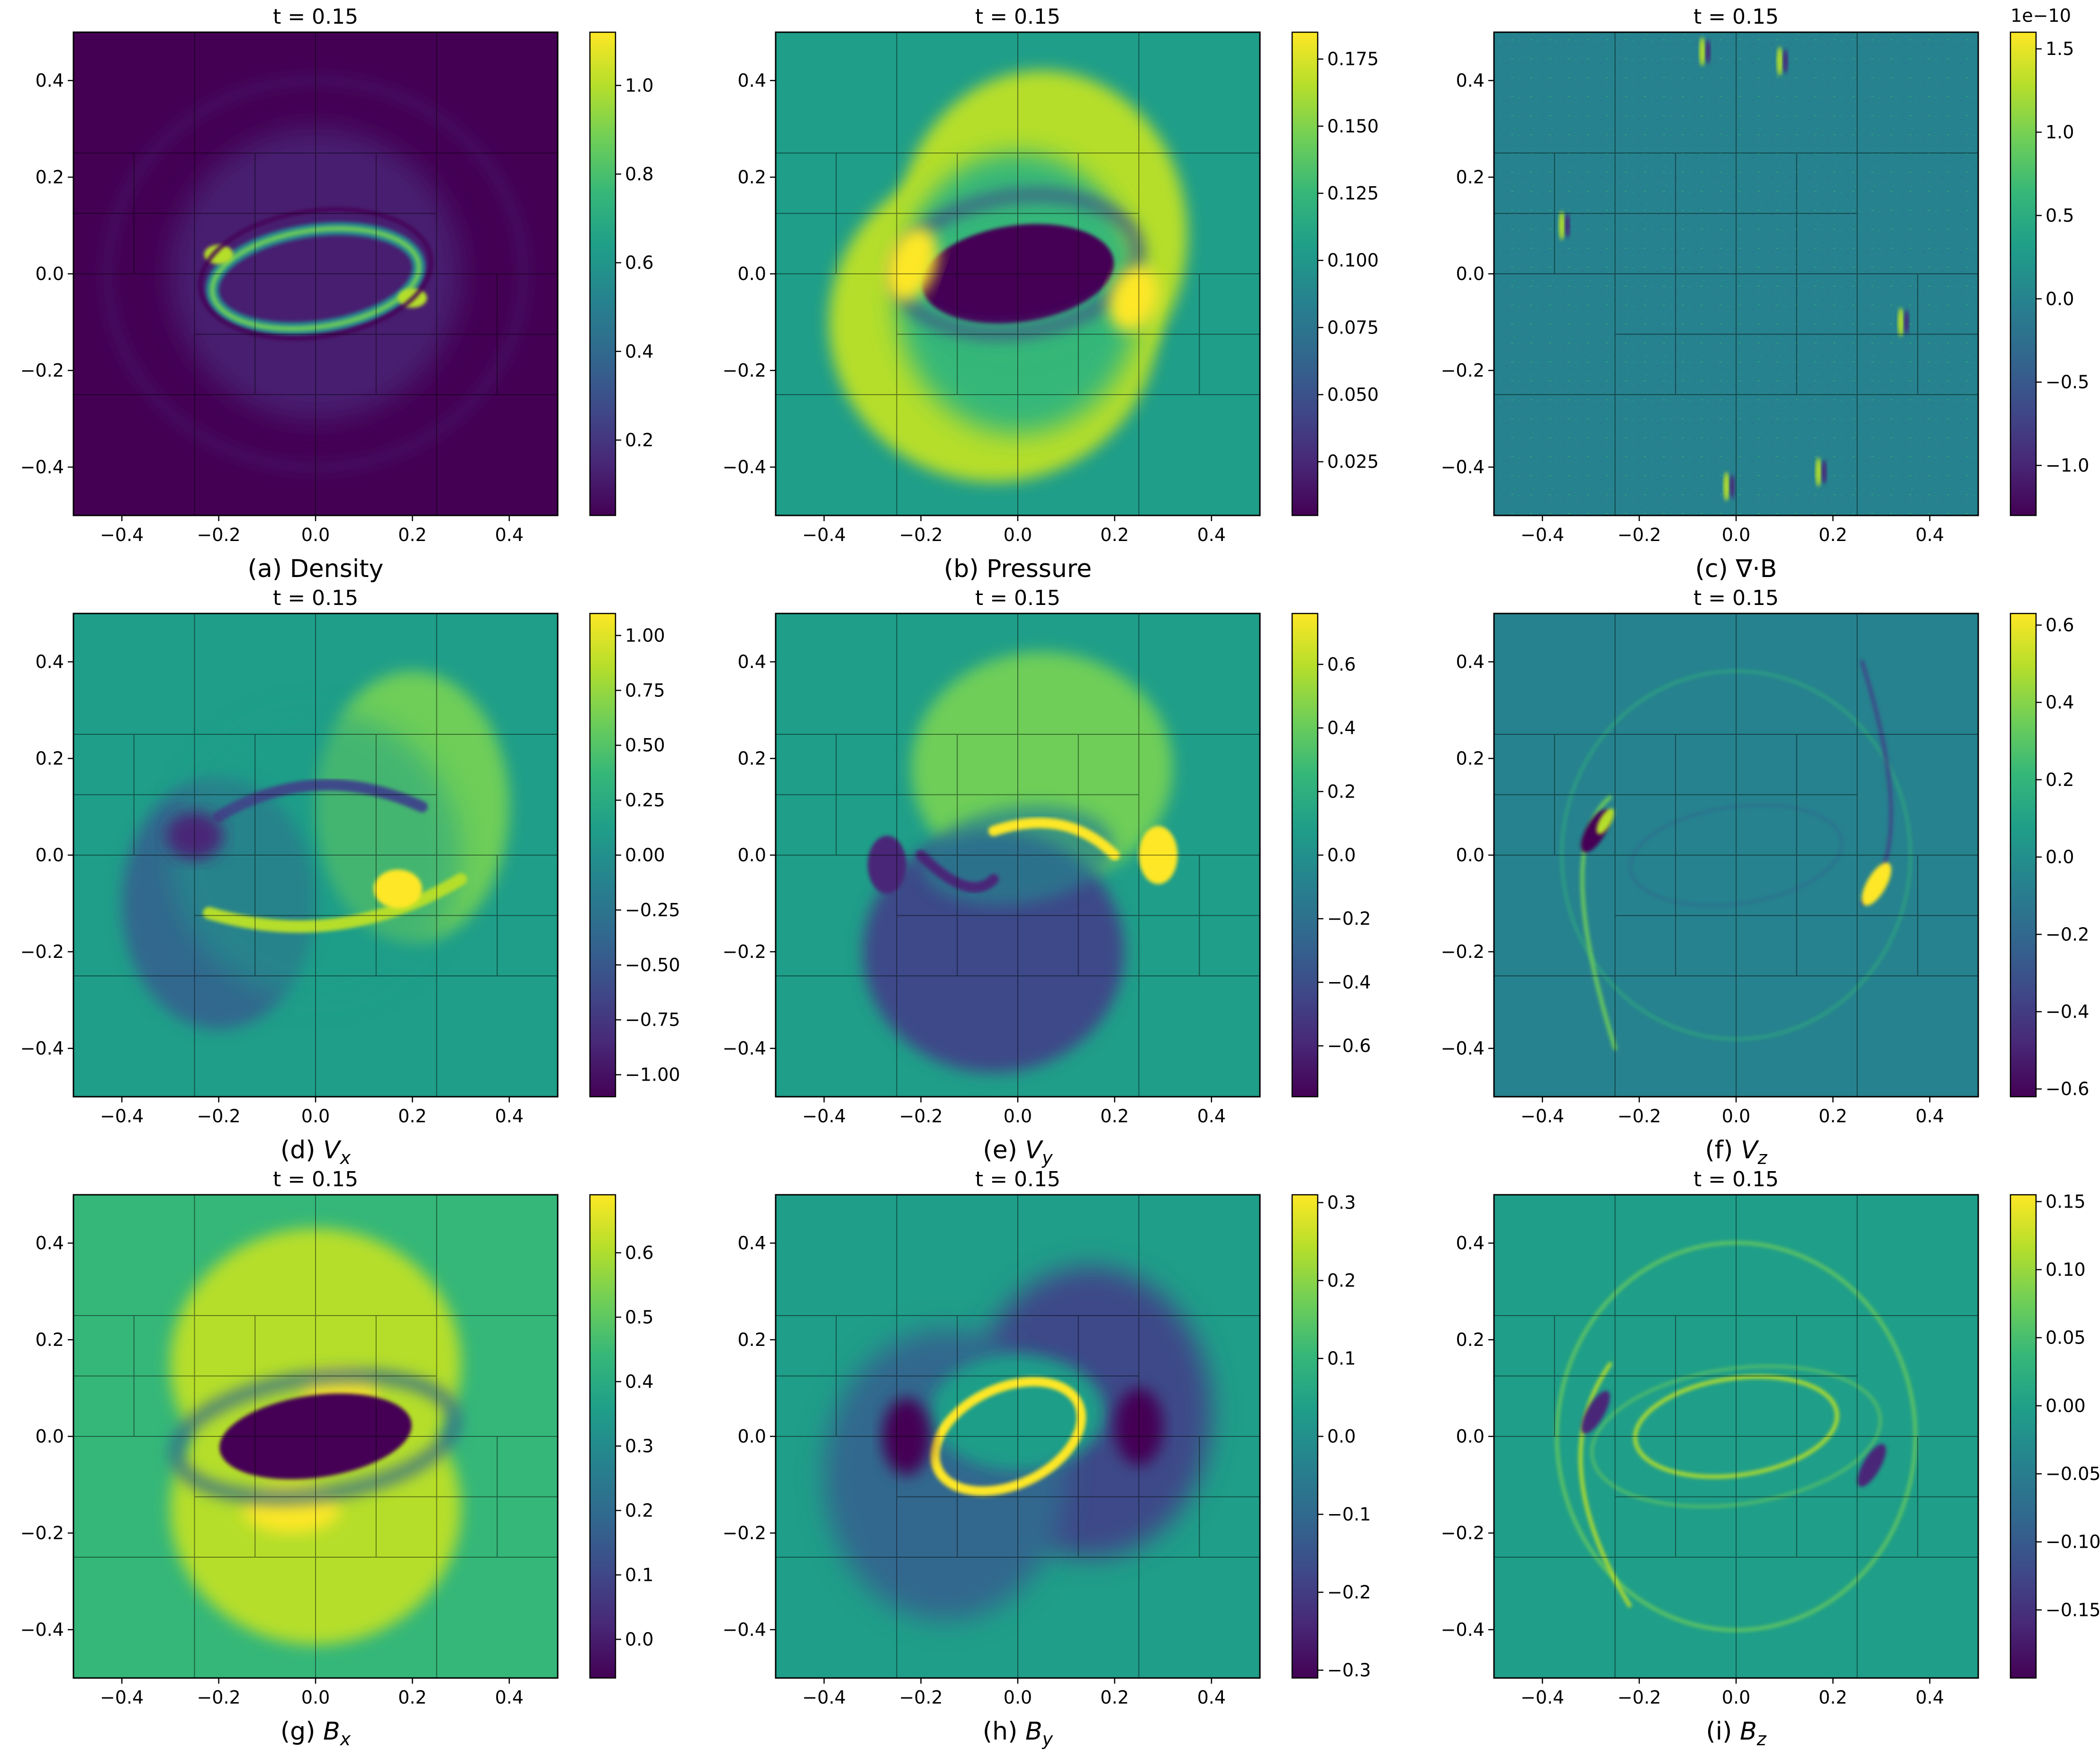  What do you see at coordinates (2073, 1609) in the screenshot?
I see `colorbar-tick-label: −0.15` at bounding box center [2073, 1609].